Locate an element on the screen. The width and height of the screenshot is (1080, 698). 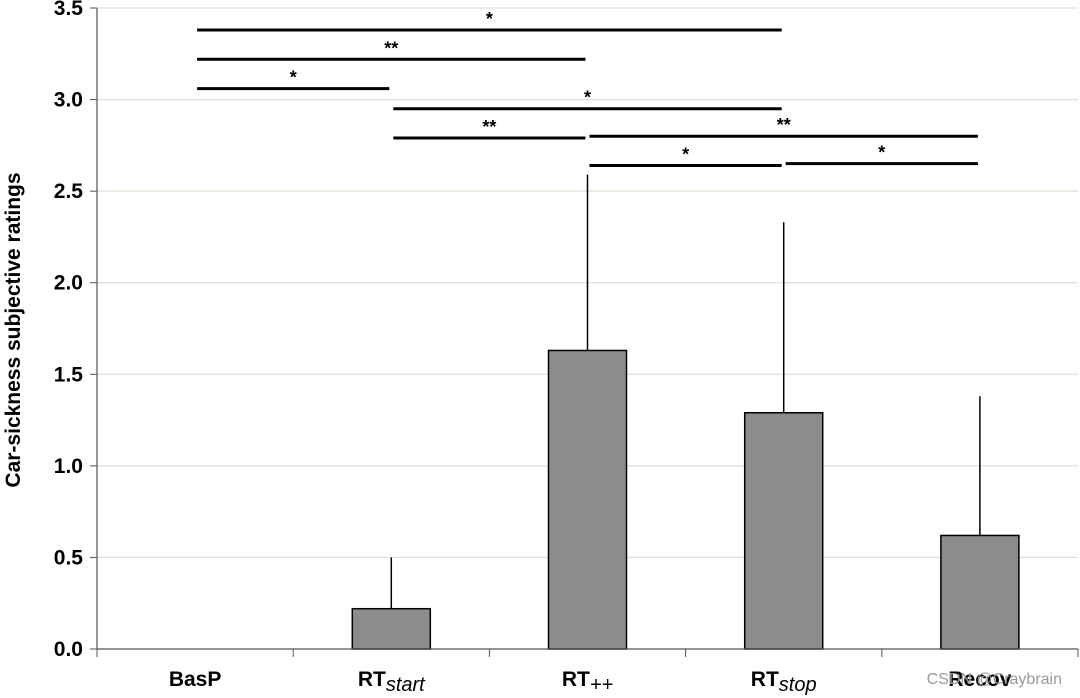
x-category-label: RTstart is located at coordinates (392, 682).